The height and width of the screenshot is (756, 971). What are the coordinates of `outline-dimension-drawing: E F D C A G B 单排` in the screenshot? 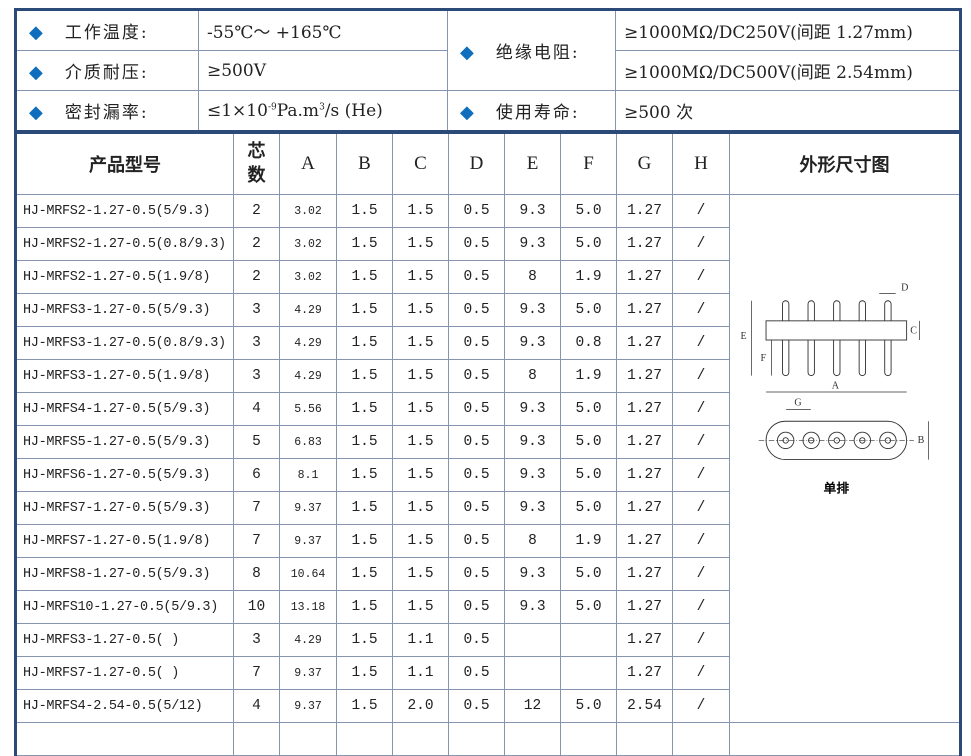 It's located at (834, 389).